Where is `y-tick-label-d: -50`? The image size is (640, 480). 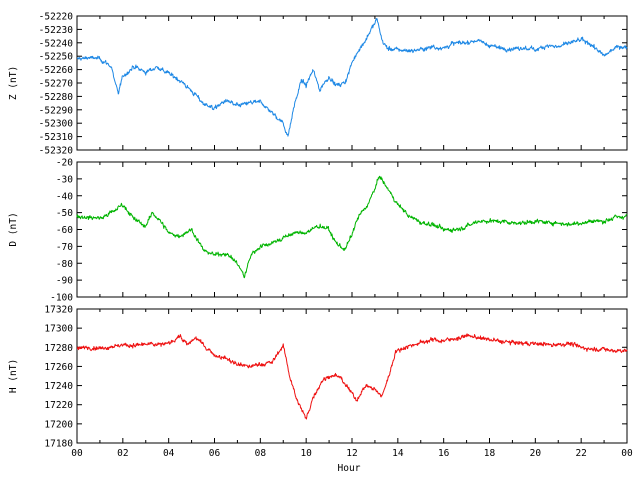 y-tick-label-d: -50 is located at coordinates (64, 213).